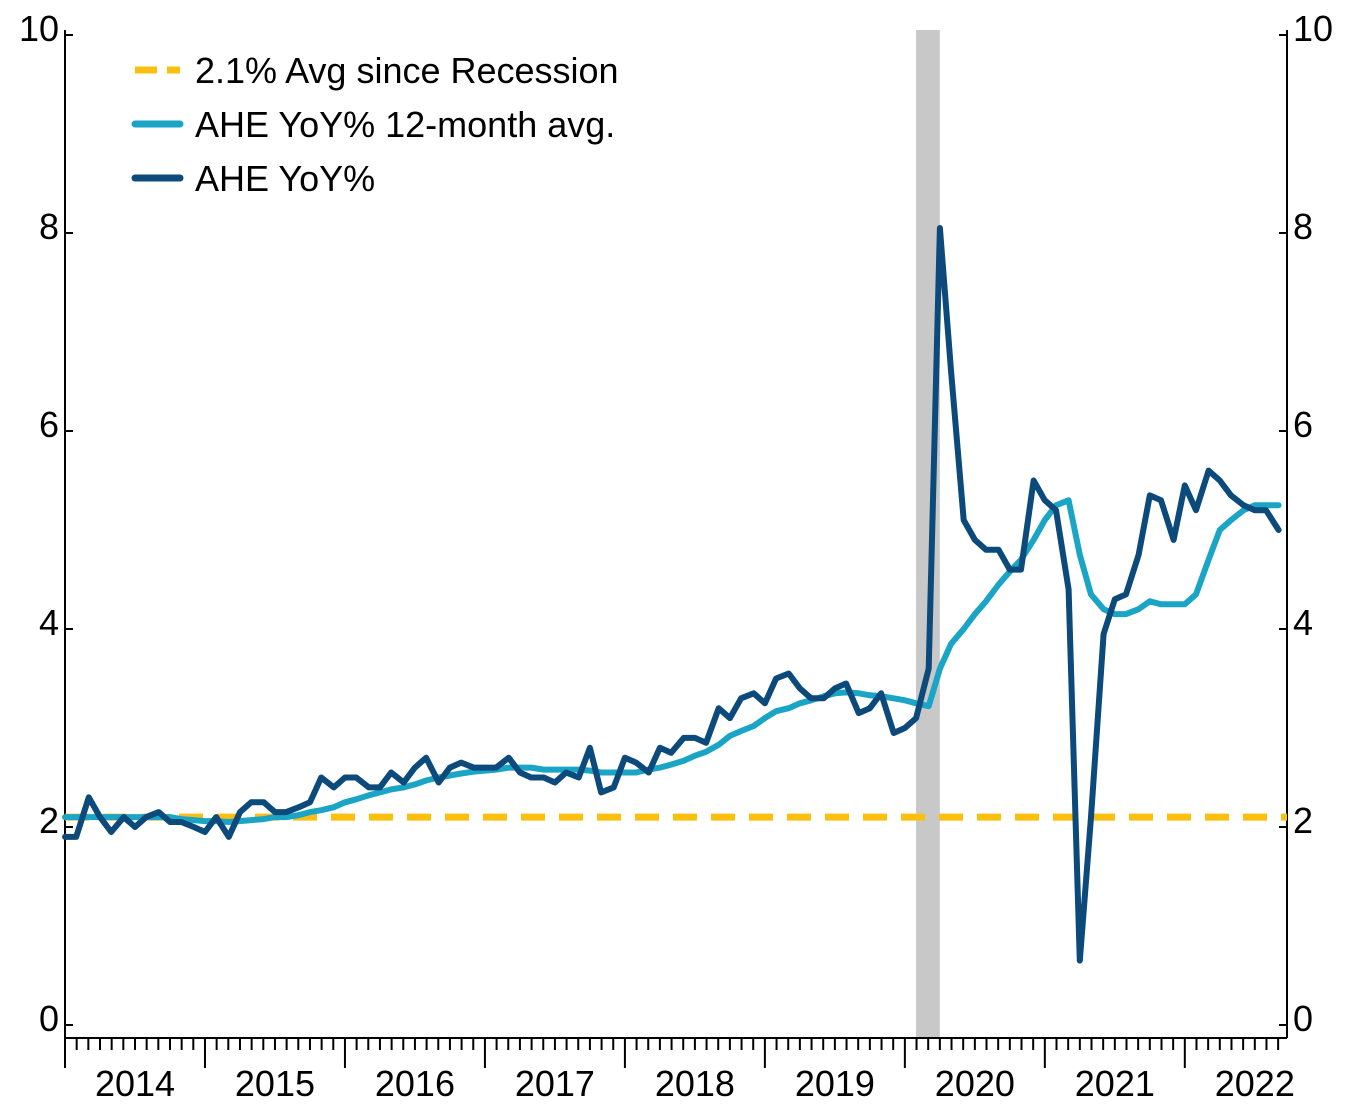 The image size is (1354, 1105). Describe the element at coordinates (49, 622) in the screenshot. I see `y-tick-label: 4` at that location.